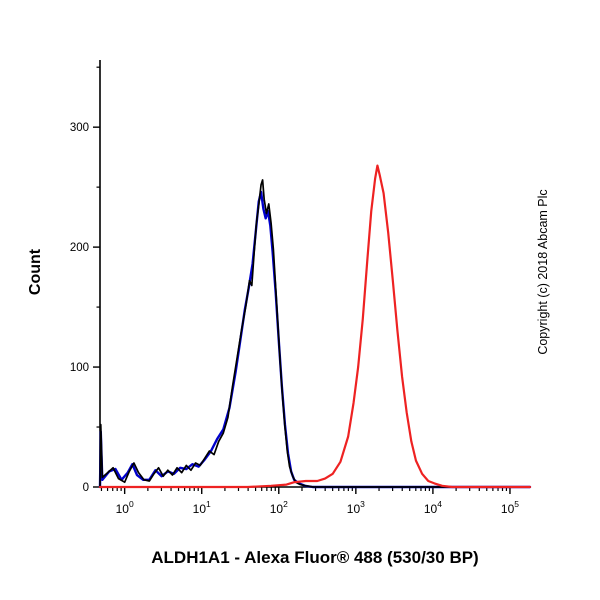  Describe the element at coordinates (35, 272) in the screenshot. I see `y-axis-label: Count` at that location.